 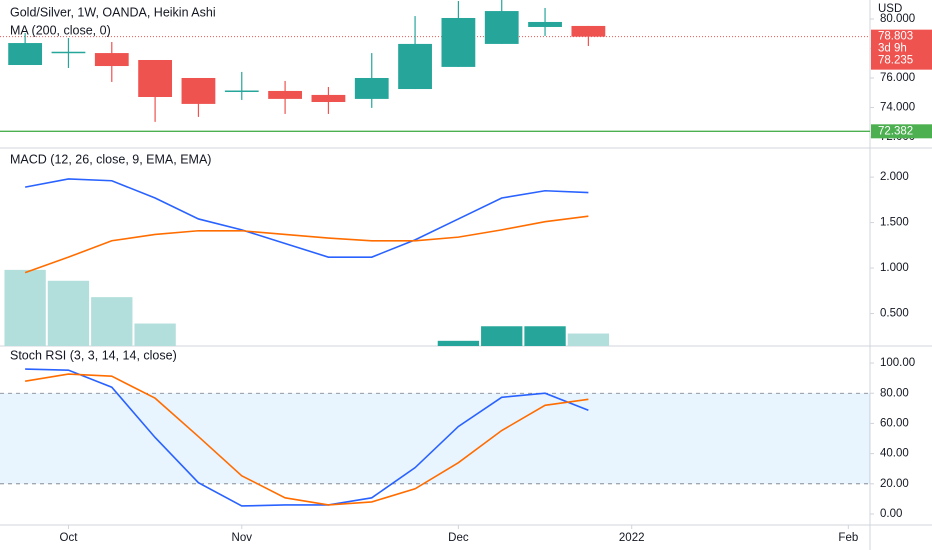 I want to click on y-tick-label: 0.00, so click(x=891, y=514).